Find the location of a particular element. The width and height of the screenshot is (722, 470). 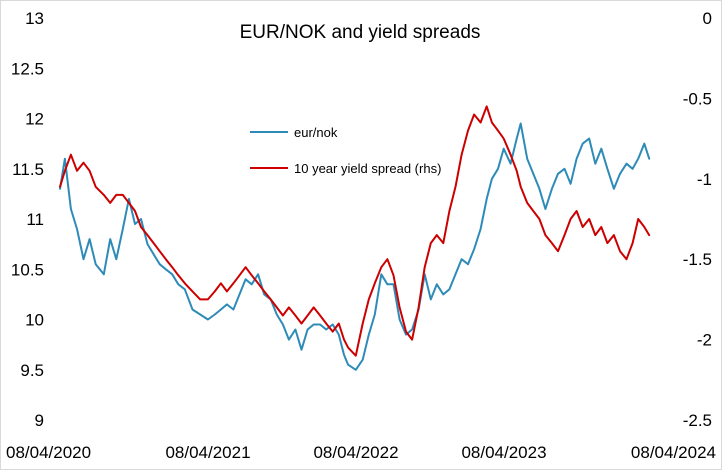

left-tick-label: 9.5 is located at coordinates (32, 370).